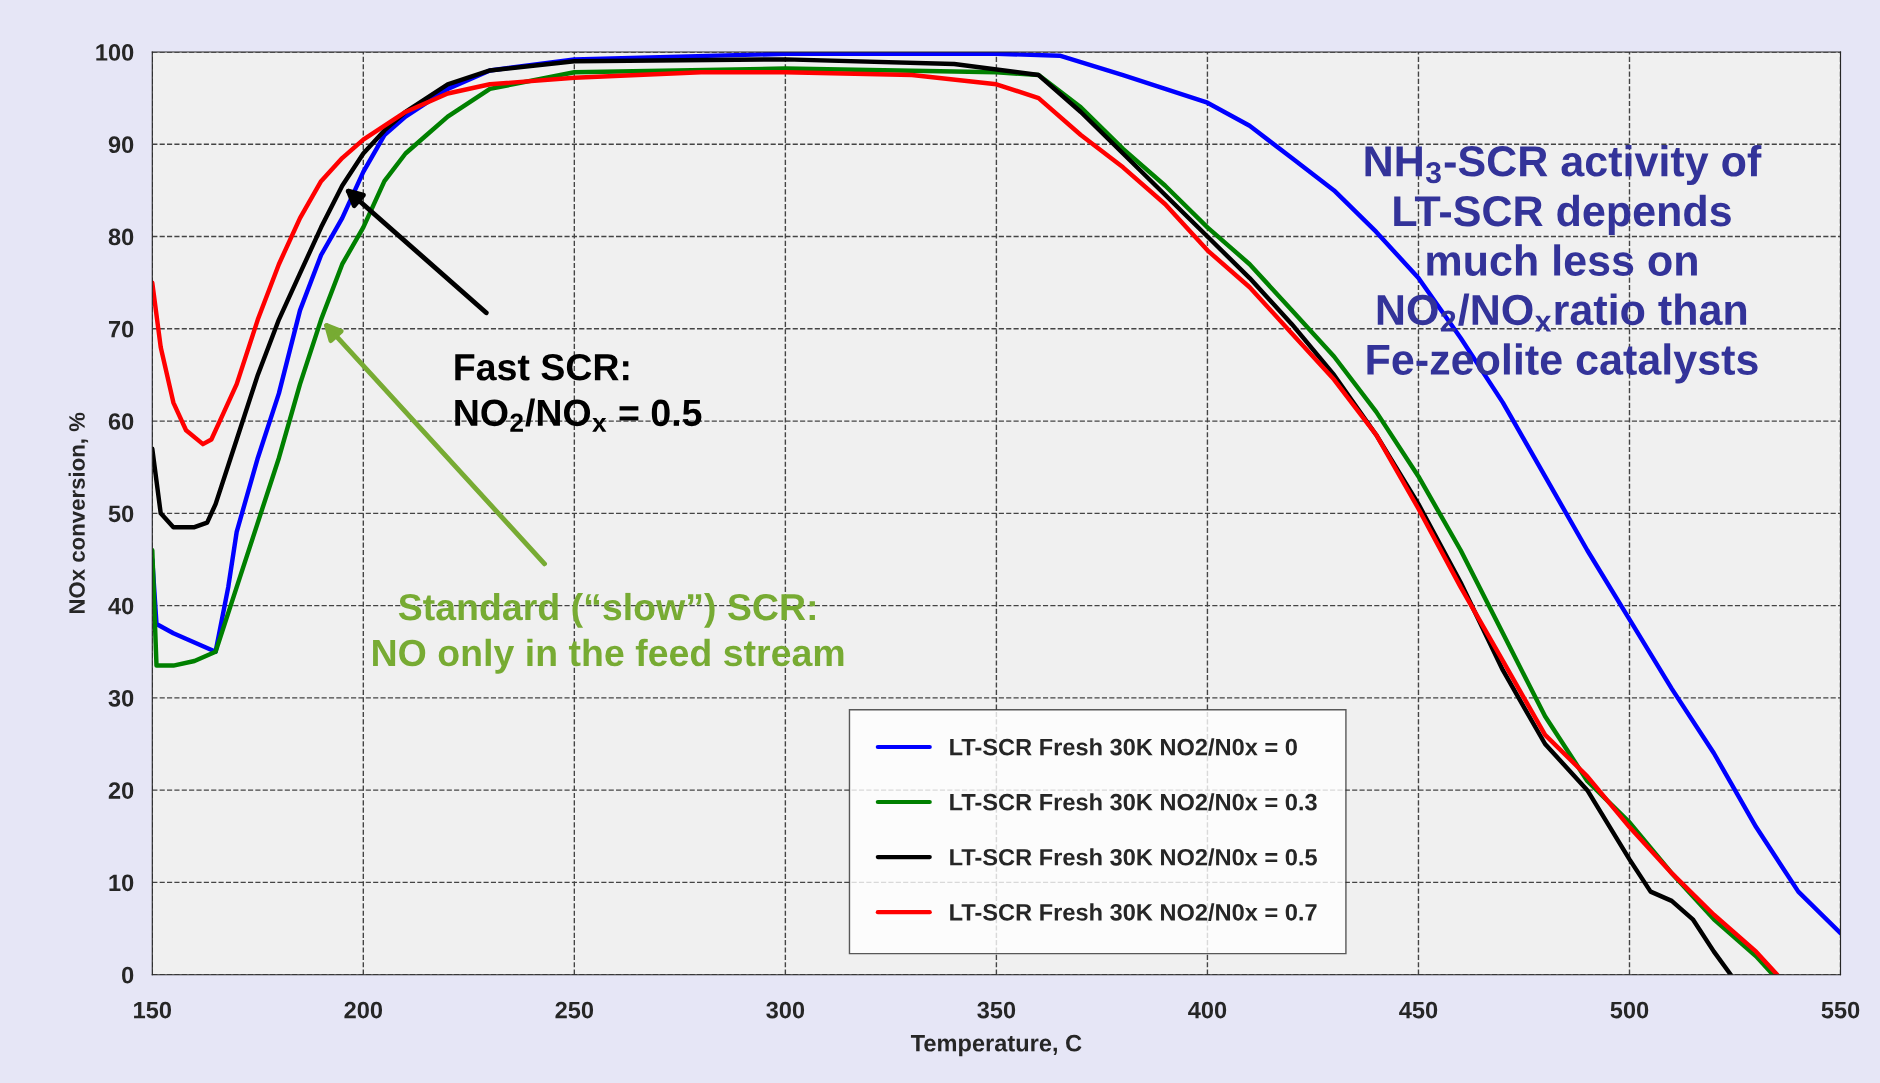 The image size is (1880, 1083). Describe the element at coordinates (1418, 1010) in the screenshot. I see `x-tick-label: 450` at that location.